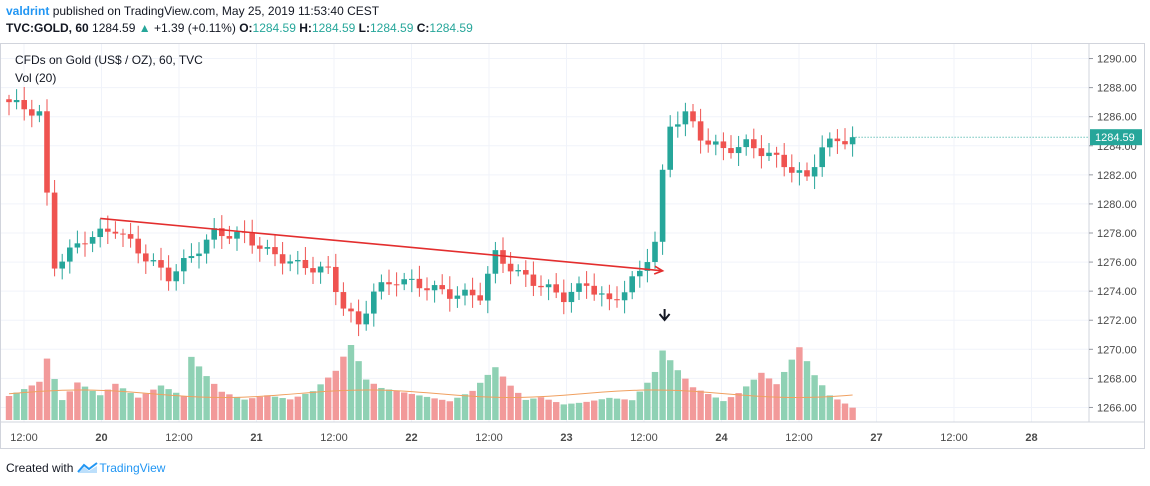 This screenshot has height=486, width=1150. I want to click on up-arrow-icon: ▲, so click(144, 28).